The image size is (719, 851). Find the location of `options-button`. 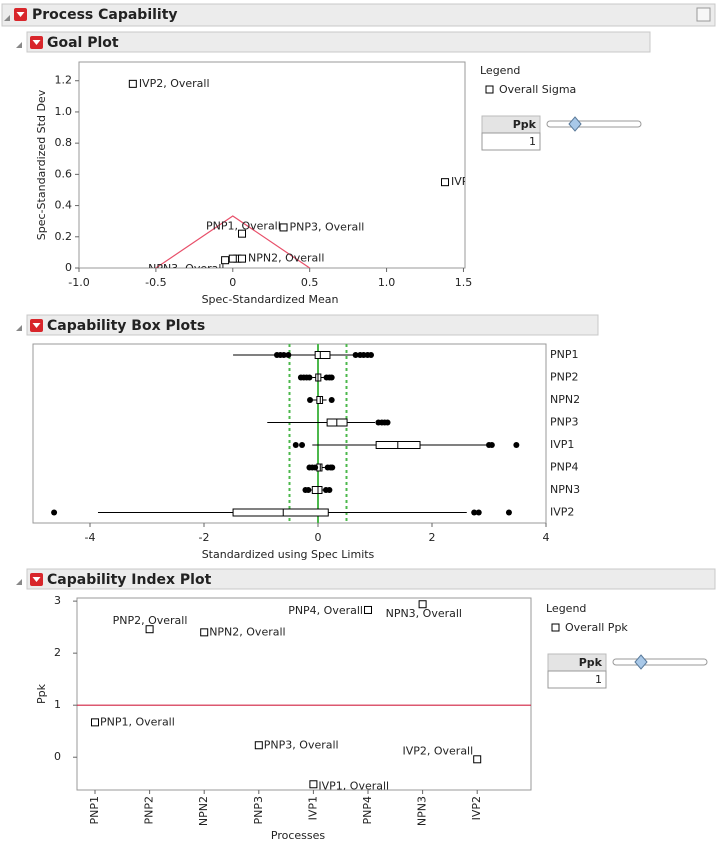

options-button is located at coordinates (703, 14).